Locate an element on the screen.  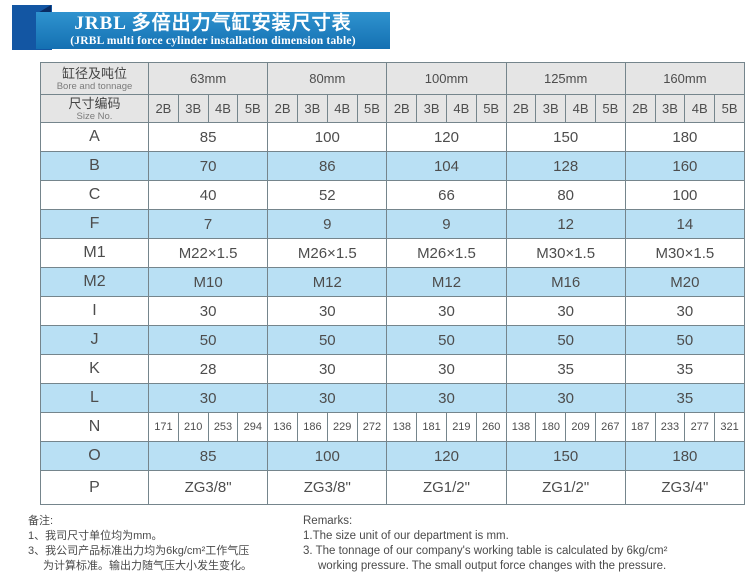
table-row-J: J 50 50 50 50 50 is located at coordinates (393, 340).